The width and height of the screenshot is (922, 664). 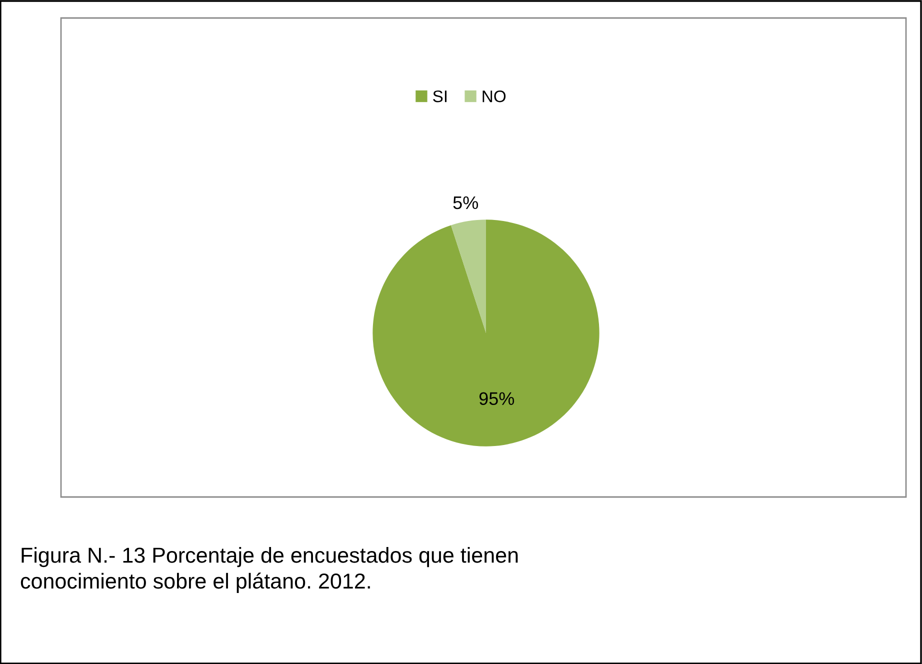 I want to click on data-label: 95%, so click(x=496, y=399).